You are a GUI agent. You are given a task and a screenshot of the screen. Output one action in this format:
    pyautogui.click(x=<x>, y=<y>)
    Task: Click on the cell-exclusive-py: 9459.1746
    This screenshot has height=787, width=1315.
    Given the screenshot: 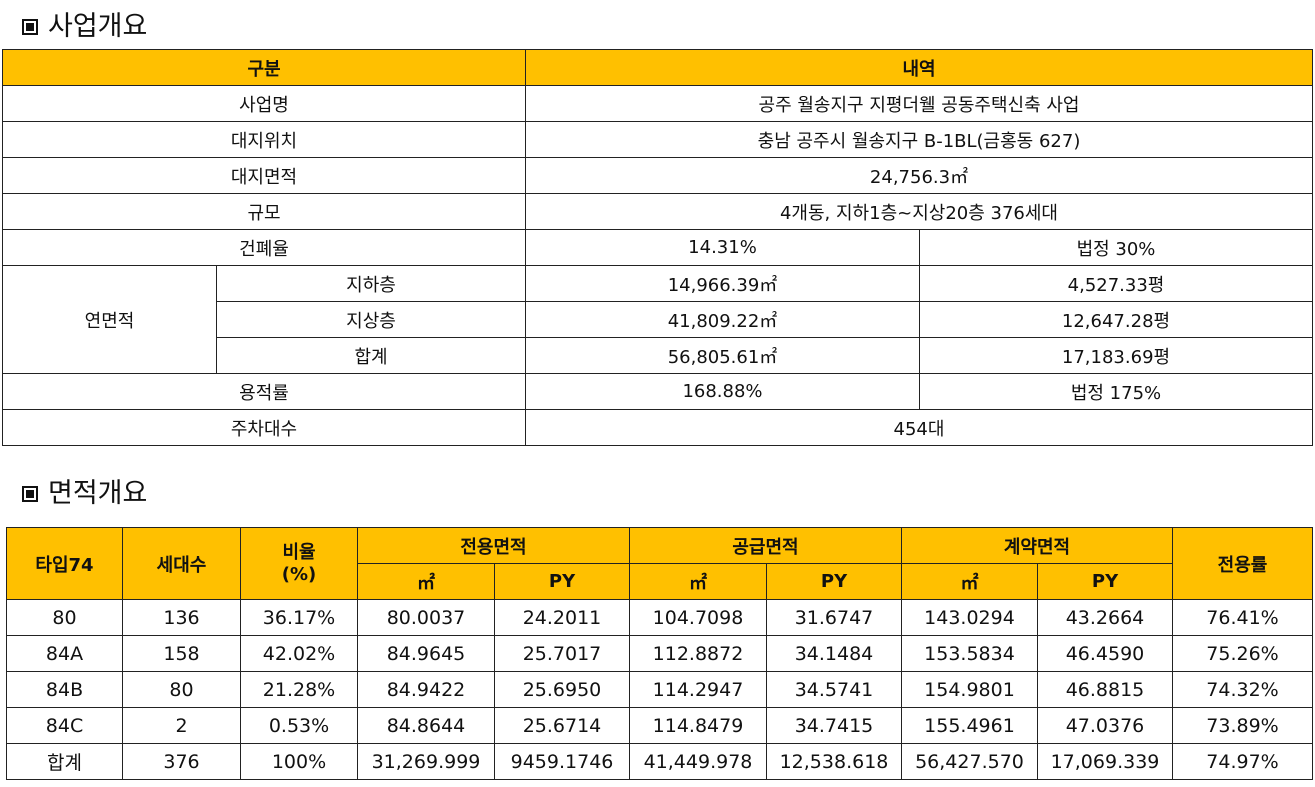 What is the action you would take?
    pyautogui.click(x=562, y=761)
    